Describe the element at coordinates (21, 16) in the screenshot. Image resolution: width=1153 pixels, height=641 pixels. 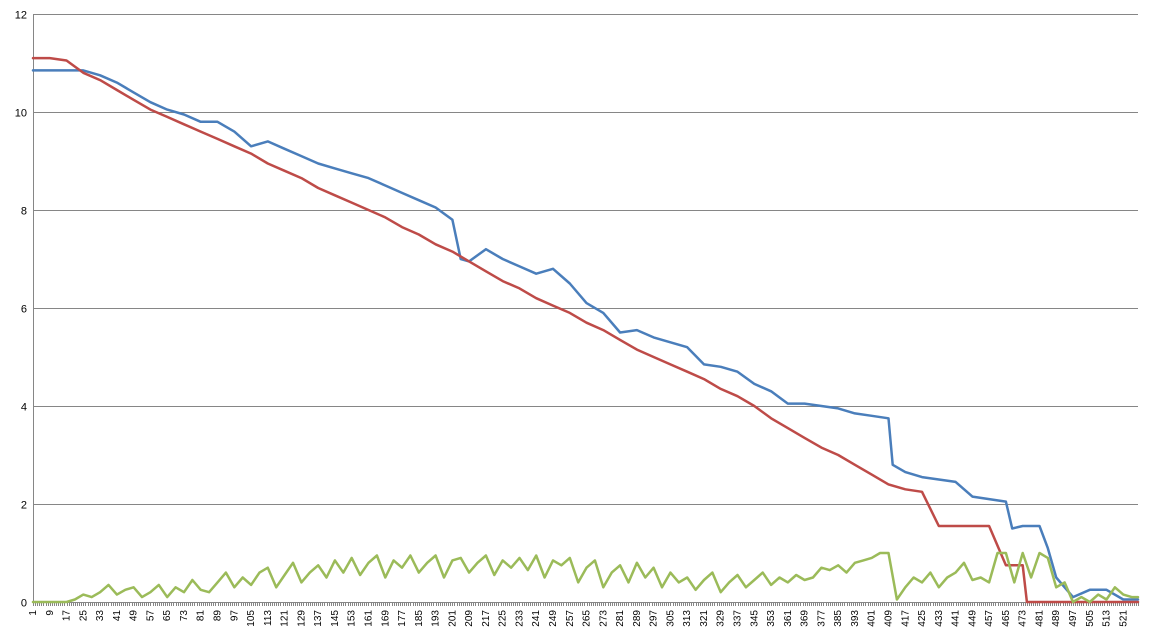
I see `y-tick-label: 12` at that location.